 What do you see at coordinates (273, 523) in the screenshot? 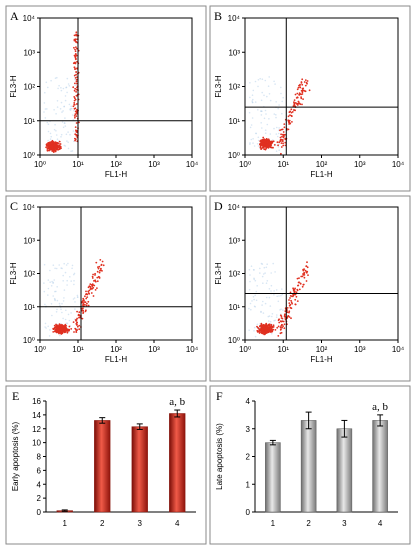
I see `x-tick-label: 1` at bounding box center [273, 523].